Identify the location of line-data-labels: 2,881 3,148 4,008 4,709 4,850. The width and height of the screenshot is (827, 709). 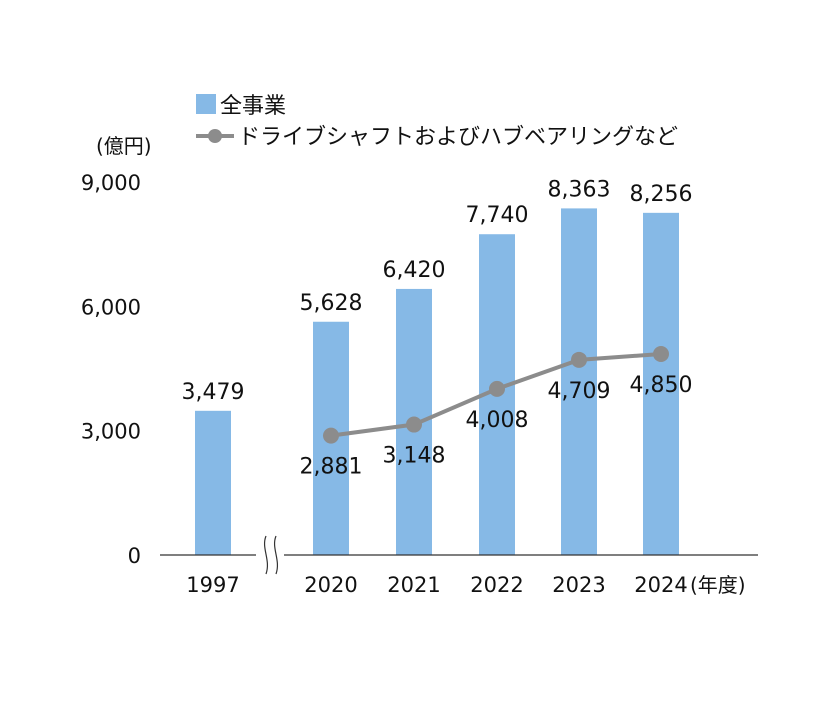
(496, 426).